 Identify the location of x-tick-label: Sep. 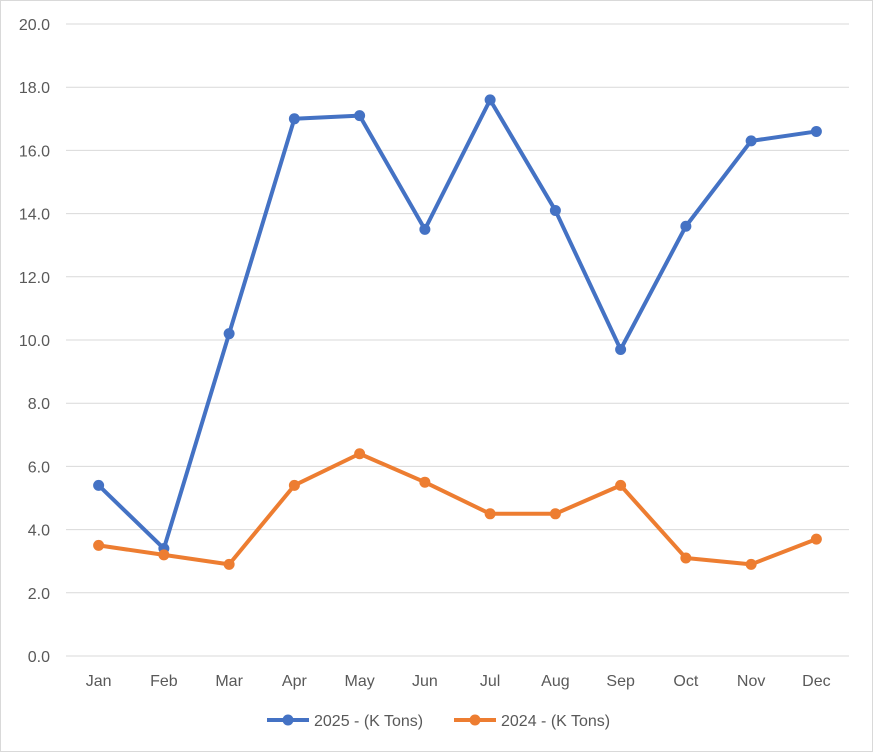
(620, 681).